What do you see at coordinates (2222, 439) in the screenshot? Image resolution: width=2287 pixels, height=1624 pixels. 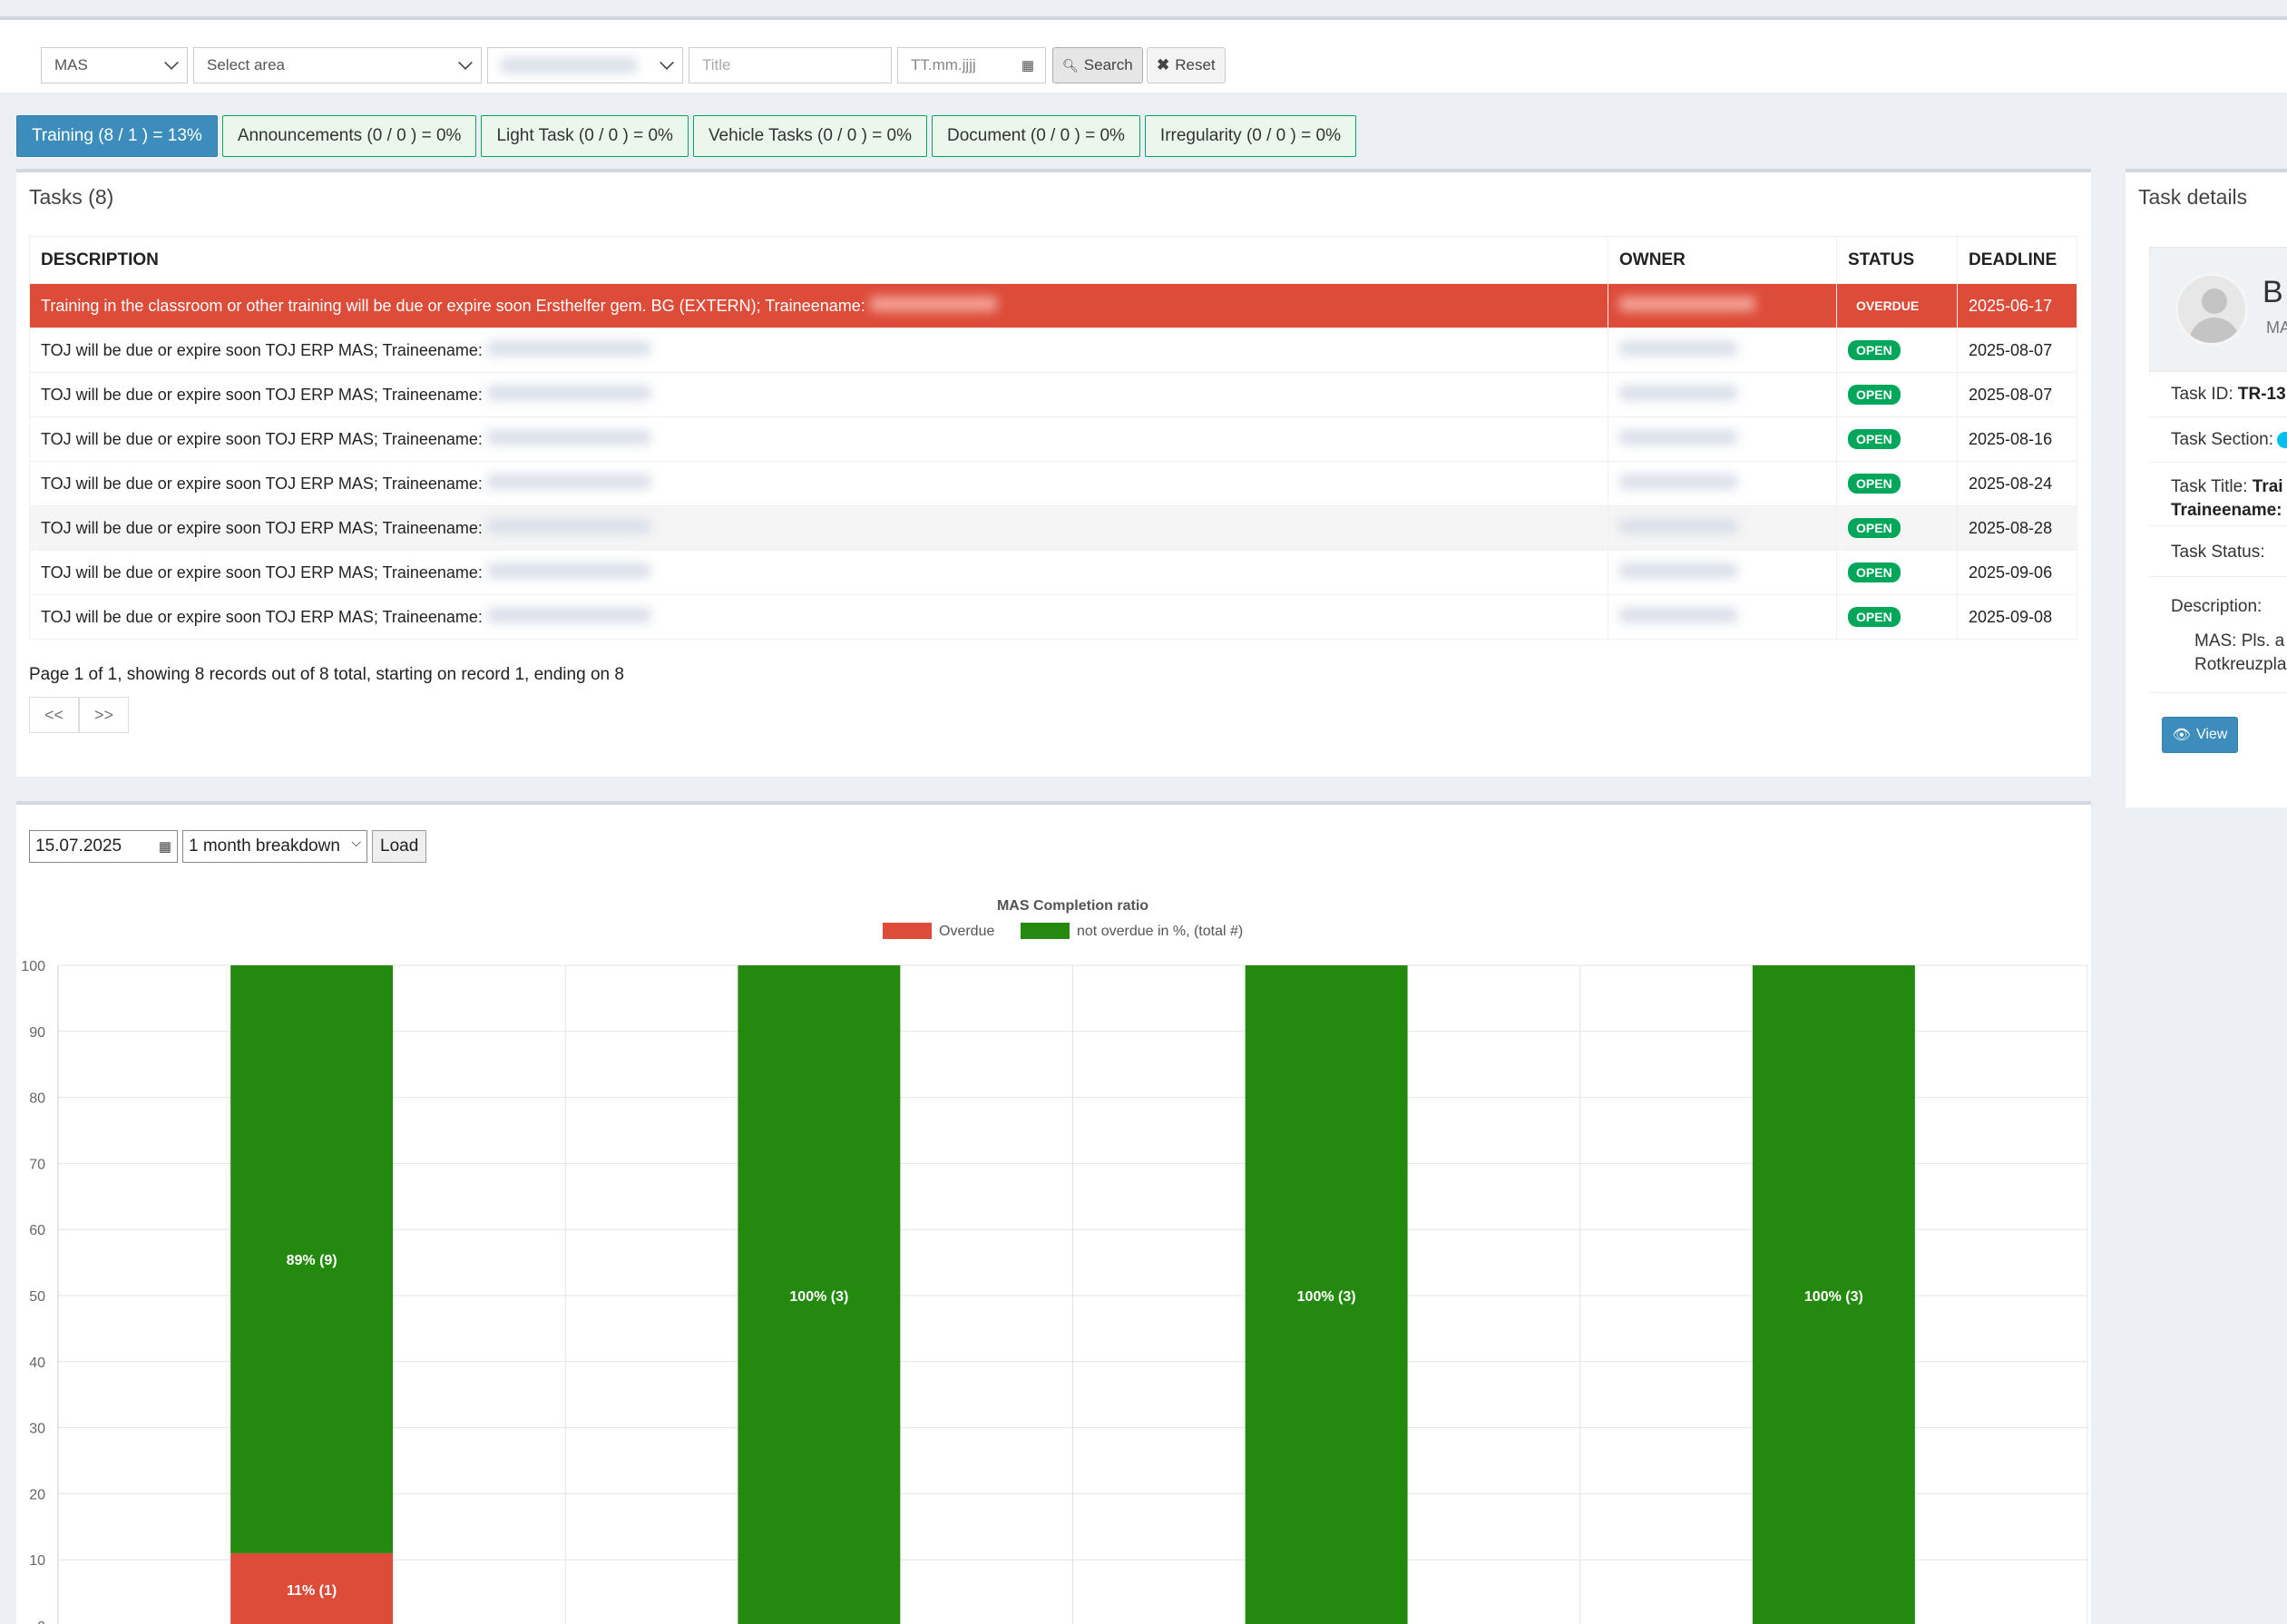 I see `task-section-label: Task Section:` at bounding box center [2222, 439].